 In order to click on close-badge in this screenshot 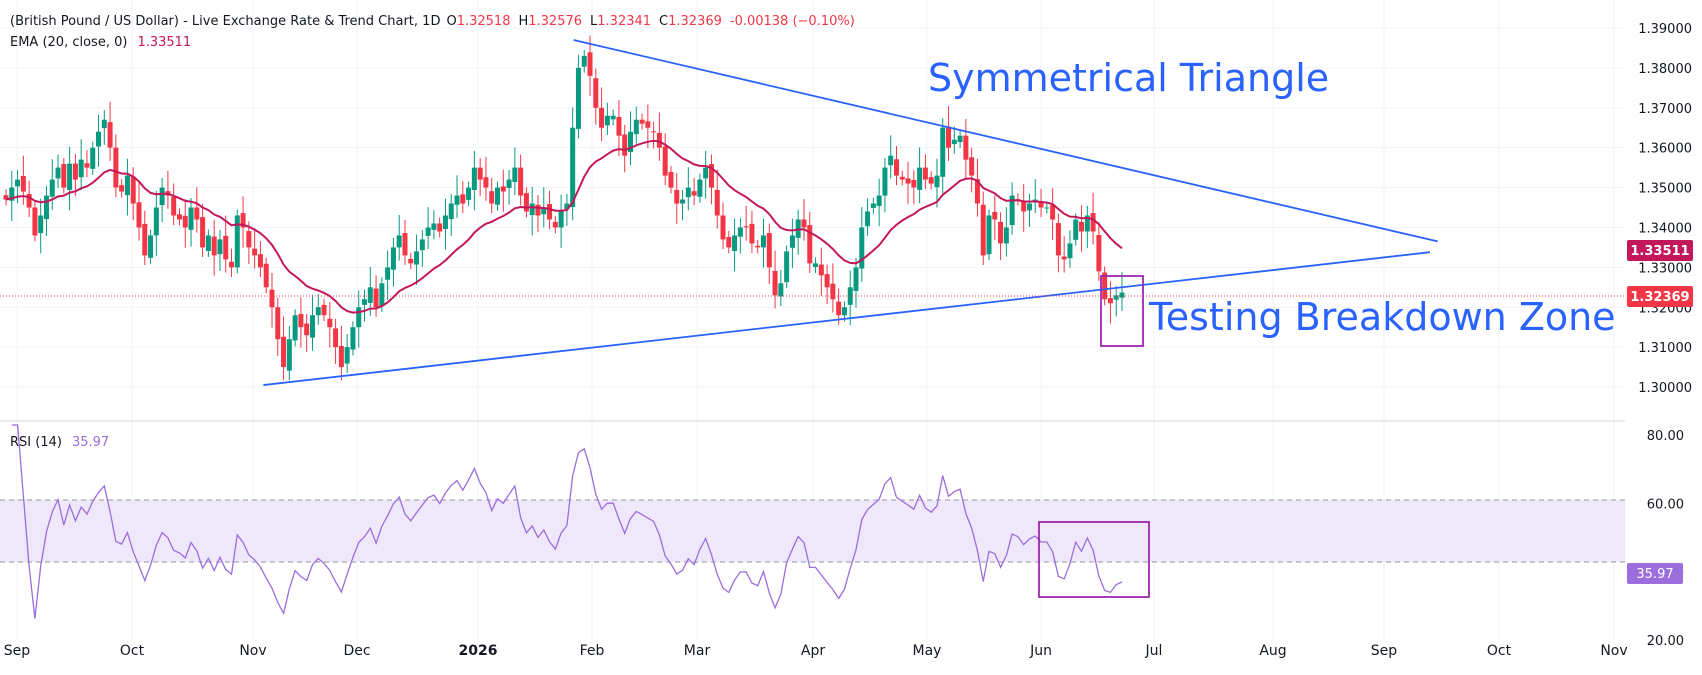, I will do `click(1660, 296)`.